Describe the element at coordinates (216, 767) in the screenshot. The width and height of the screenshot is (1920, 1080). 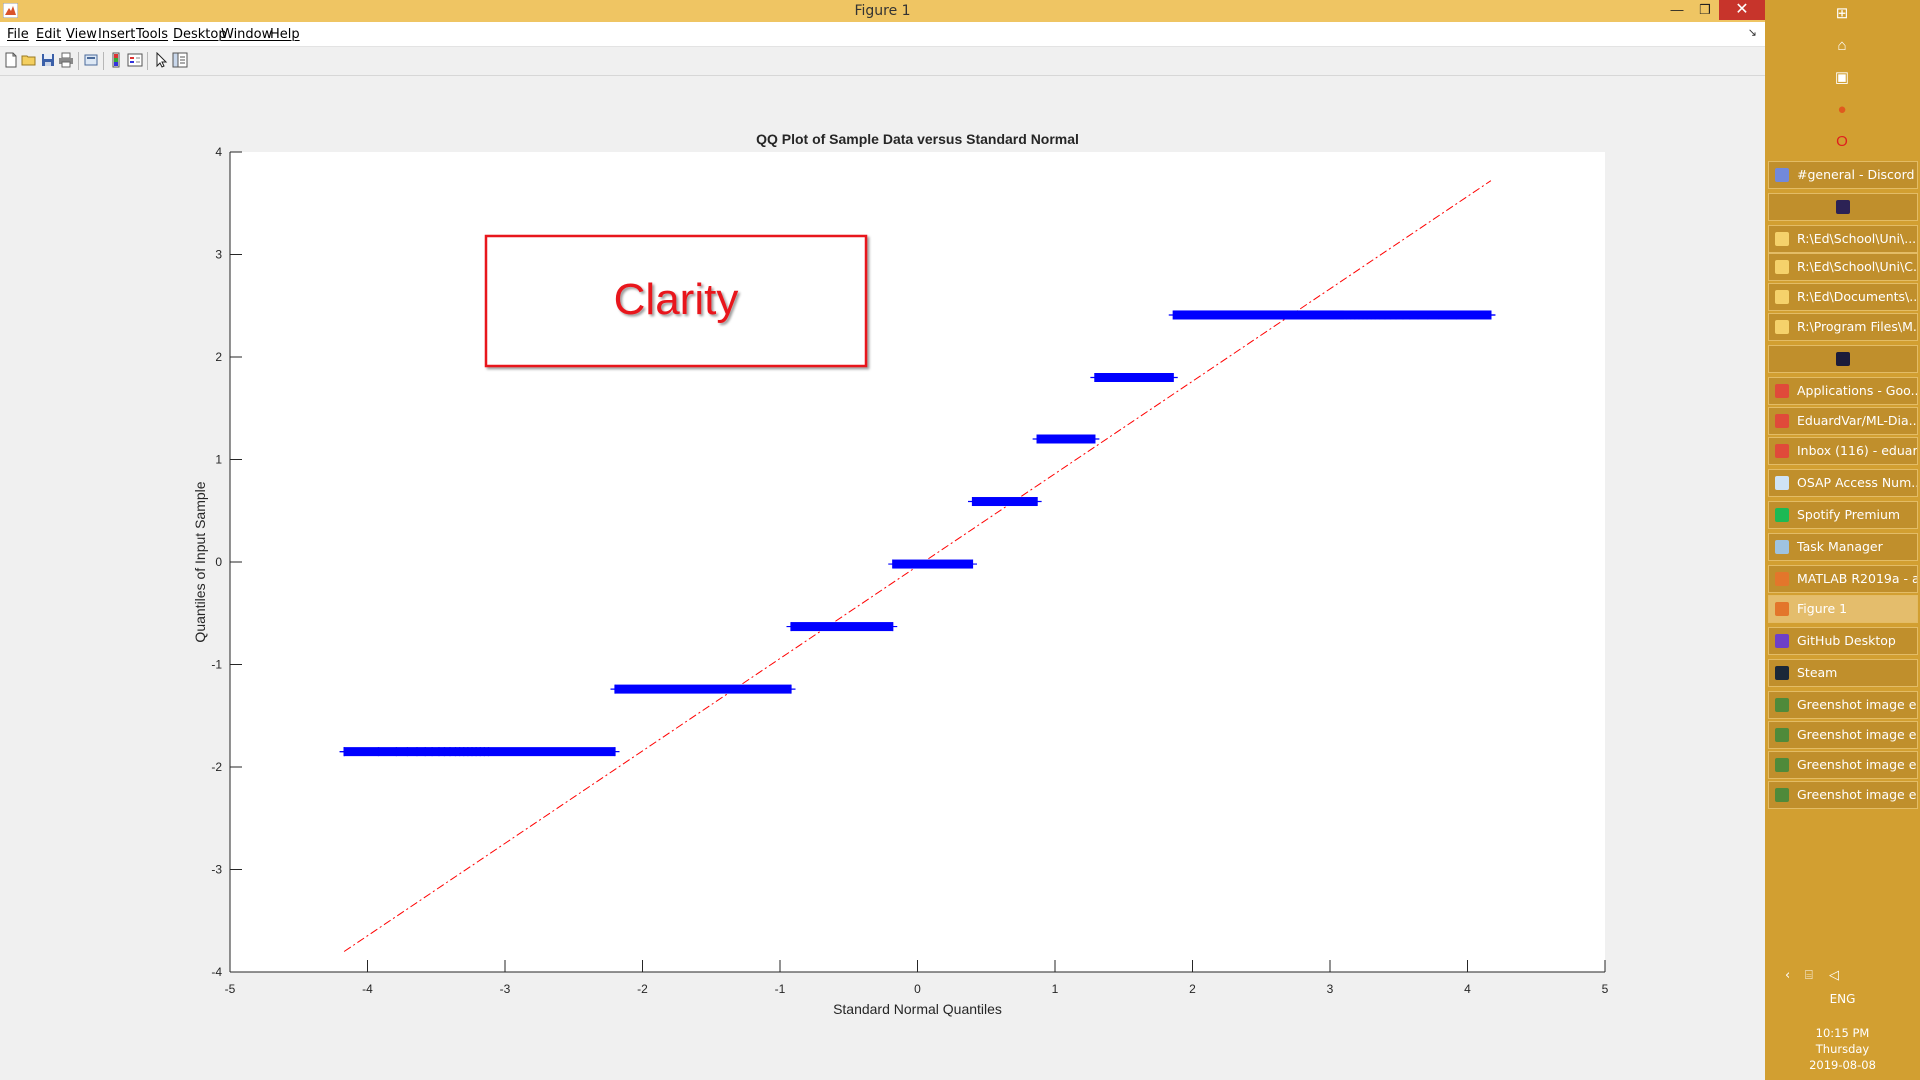
I see `y-tick-label: -2` at that location.